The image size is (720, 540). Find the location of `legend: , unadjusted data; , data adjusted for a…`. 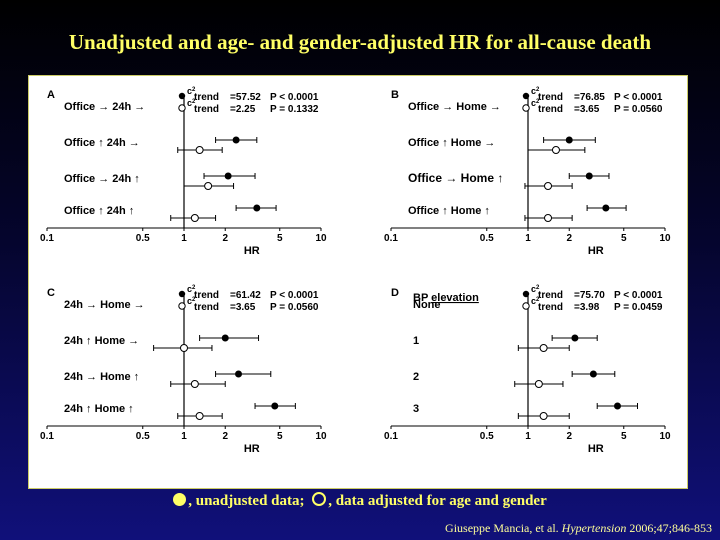

legend: , unadjusted data; , data adjusted for a… is located at coordinates (360, 501).